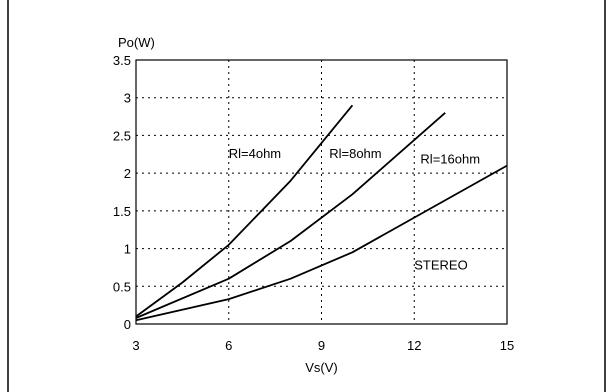 Image resolution: width=613 pixels, height=392 pixels. Describe the element at coordinates (122, 135) in the screenshot. I see `y-tick-label: 2.5` at that location.